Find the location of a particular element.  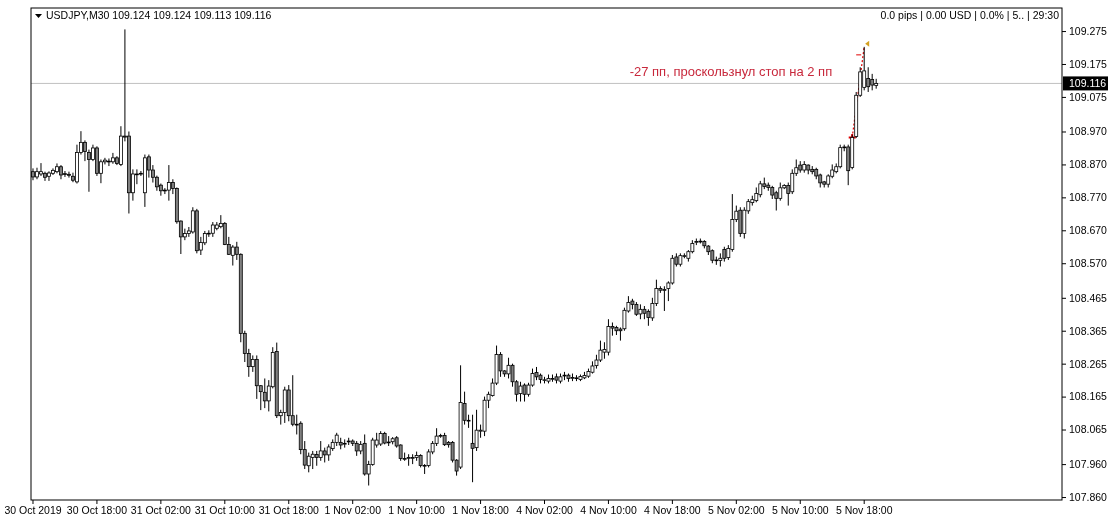

x-tick-label: 1 Nov 02:00 is located at coordinates (353, 510).